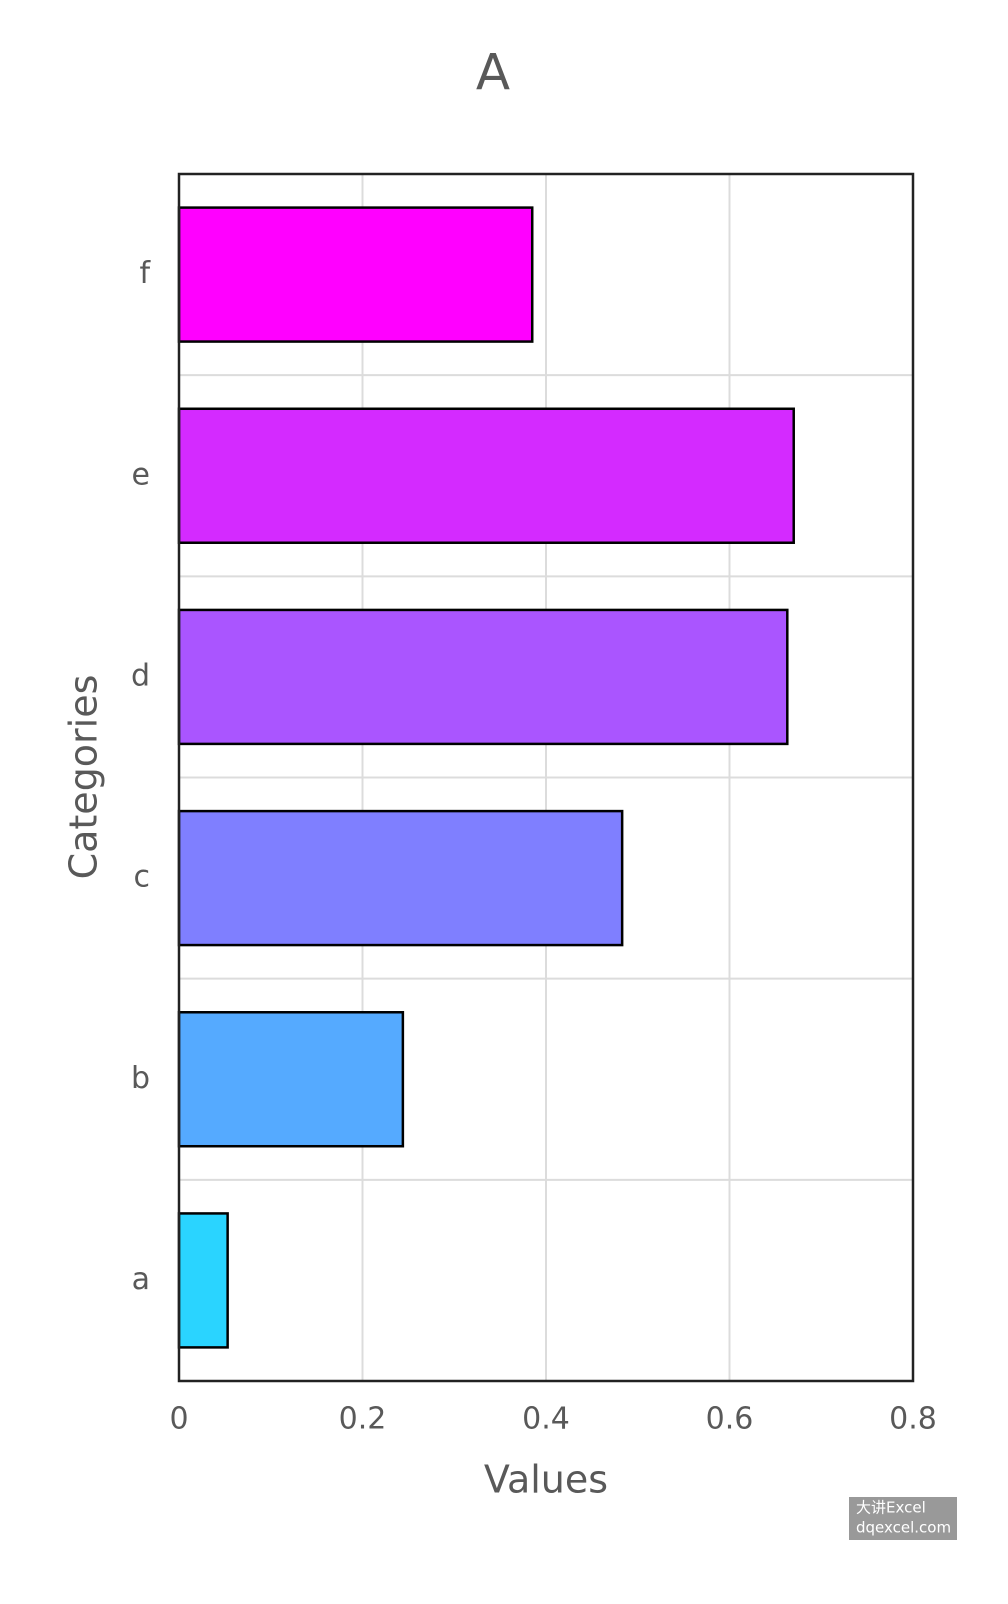 Image resolution: width=1008 pixels, height=1604 pixels. What do you see at coordinates (178, 1419) in the screenshot?
I see `x-tick-label: 0` at bounding box center [178, 1419].